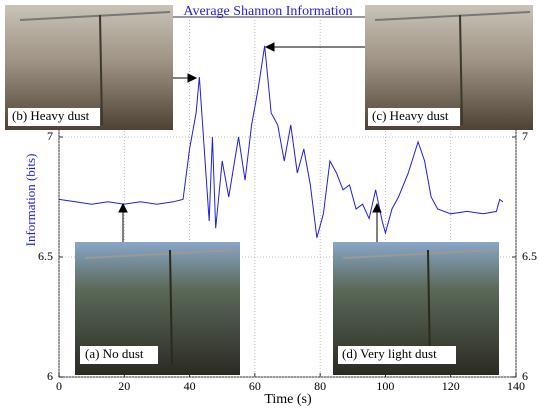  What do you see at coordinates (288, 399) in the screenshot?
I see `x-axis-label: Time (s)` at bounding box center [288, 399].